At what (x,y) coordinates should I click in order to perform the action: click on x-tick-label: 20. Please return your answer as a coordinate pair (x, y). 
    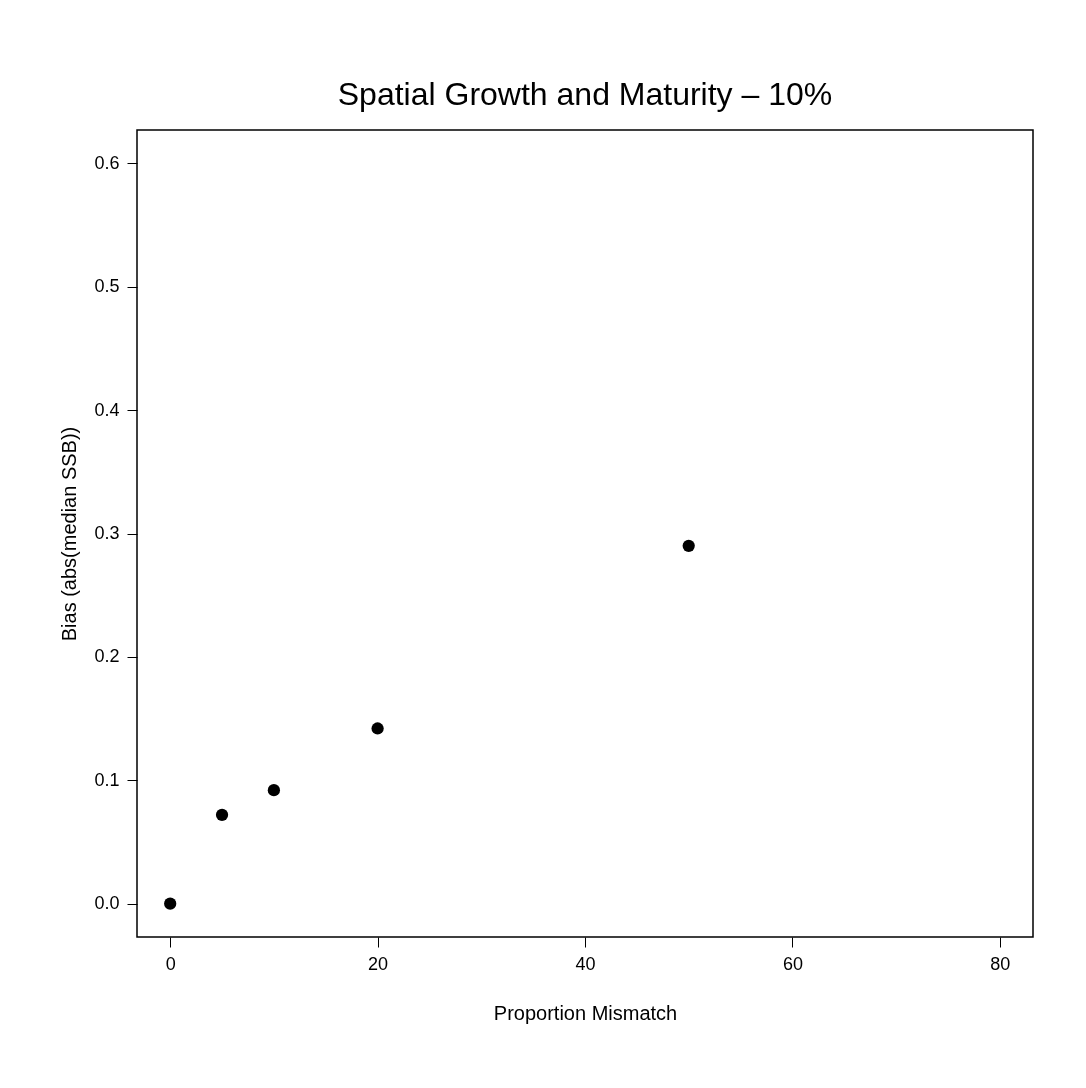
    Looking at the image, I should click on (378, 963).